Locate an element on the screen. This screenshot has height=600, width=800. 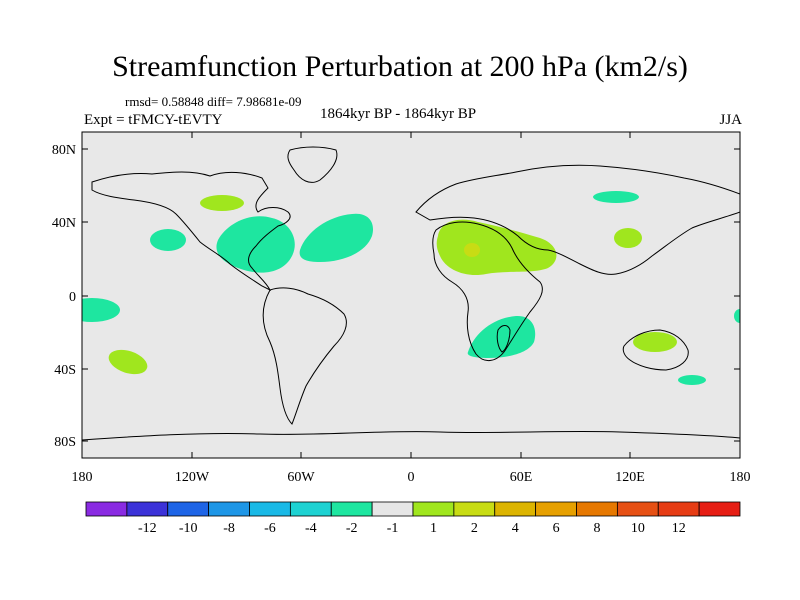
south-america-coast is located at coordinates (304, 356).